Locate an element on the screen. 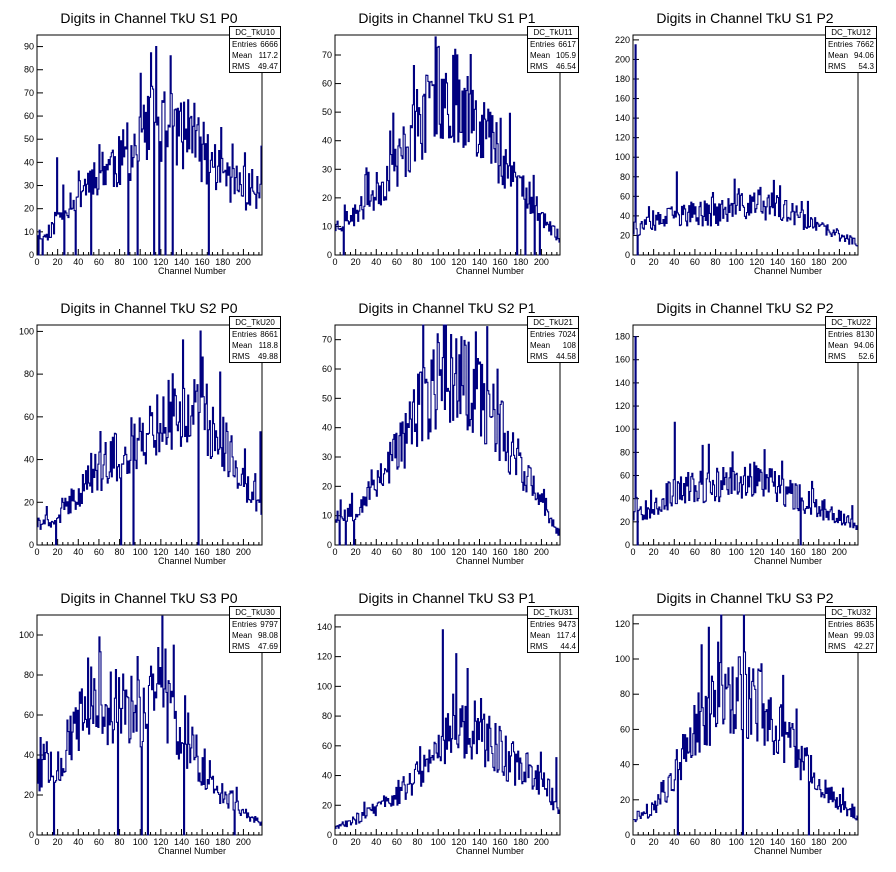  chart-title: Digits in Channel TkU S3 P2 is located at coordinates (745, 598).